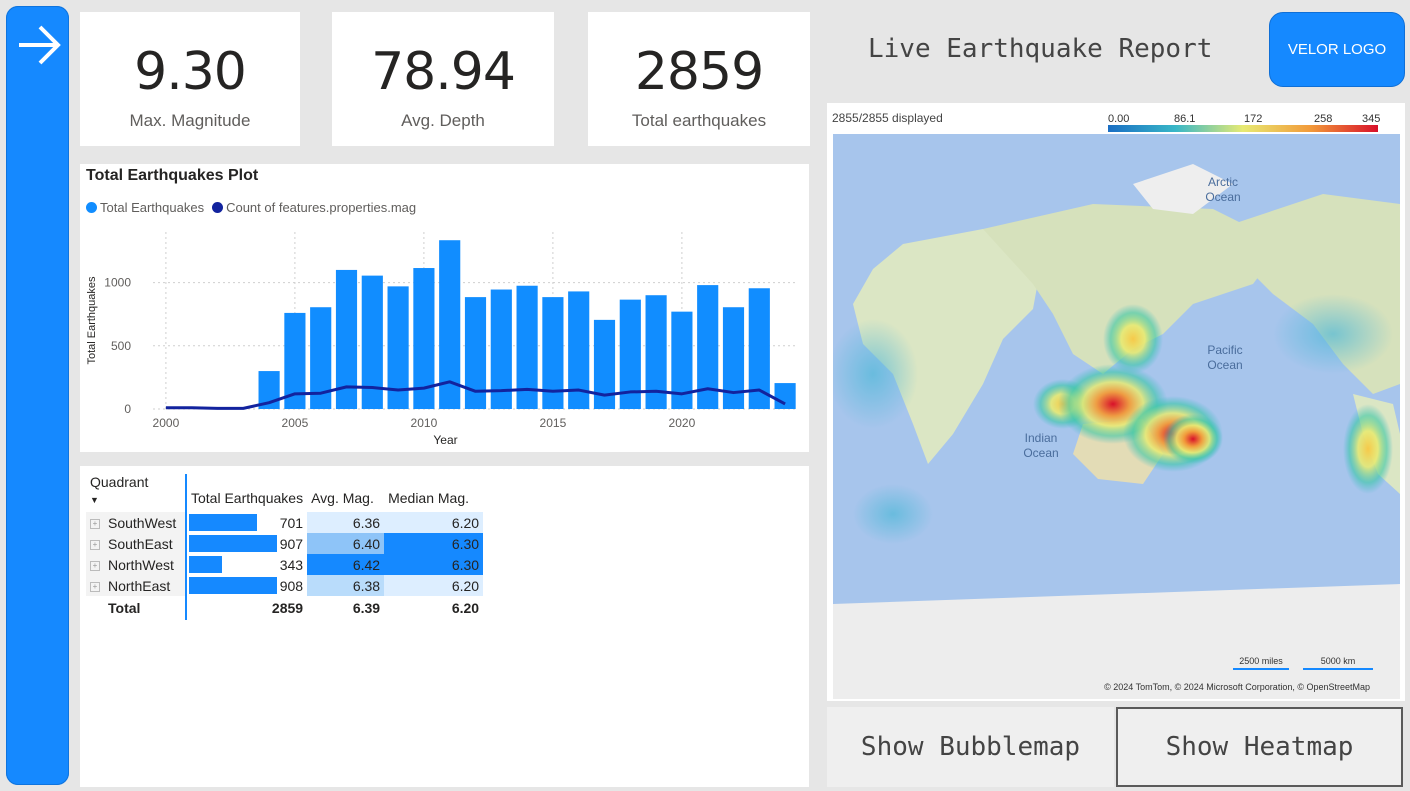 This screenshot has height=791, width=1410. I want to click on kpi-value: 2859, so click(699, 72).